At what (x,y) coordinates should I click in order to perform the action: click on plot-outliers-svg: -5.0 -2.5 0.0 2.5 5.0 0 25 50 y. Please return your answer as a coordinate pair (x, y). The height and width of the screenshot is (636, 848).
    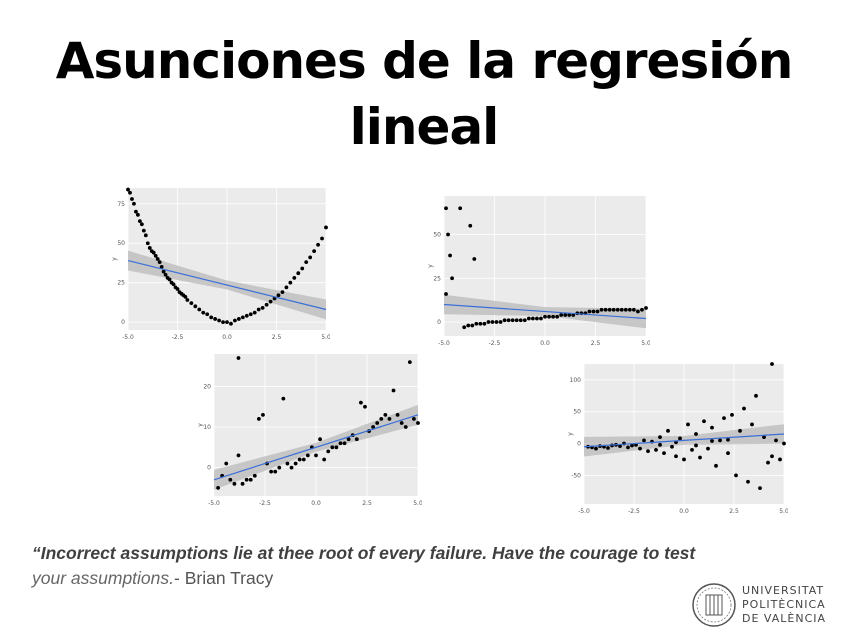
    Looking at the image, I should click on (538, 271).